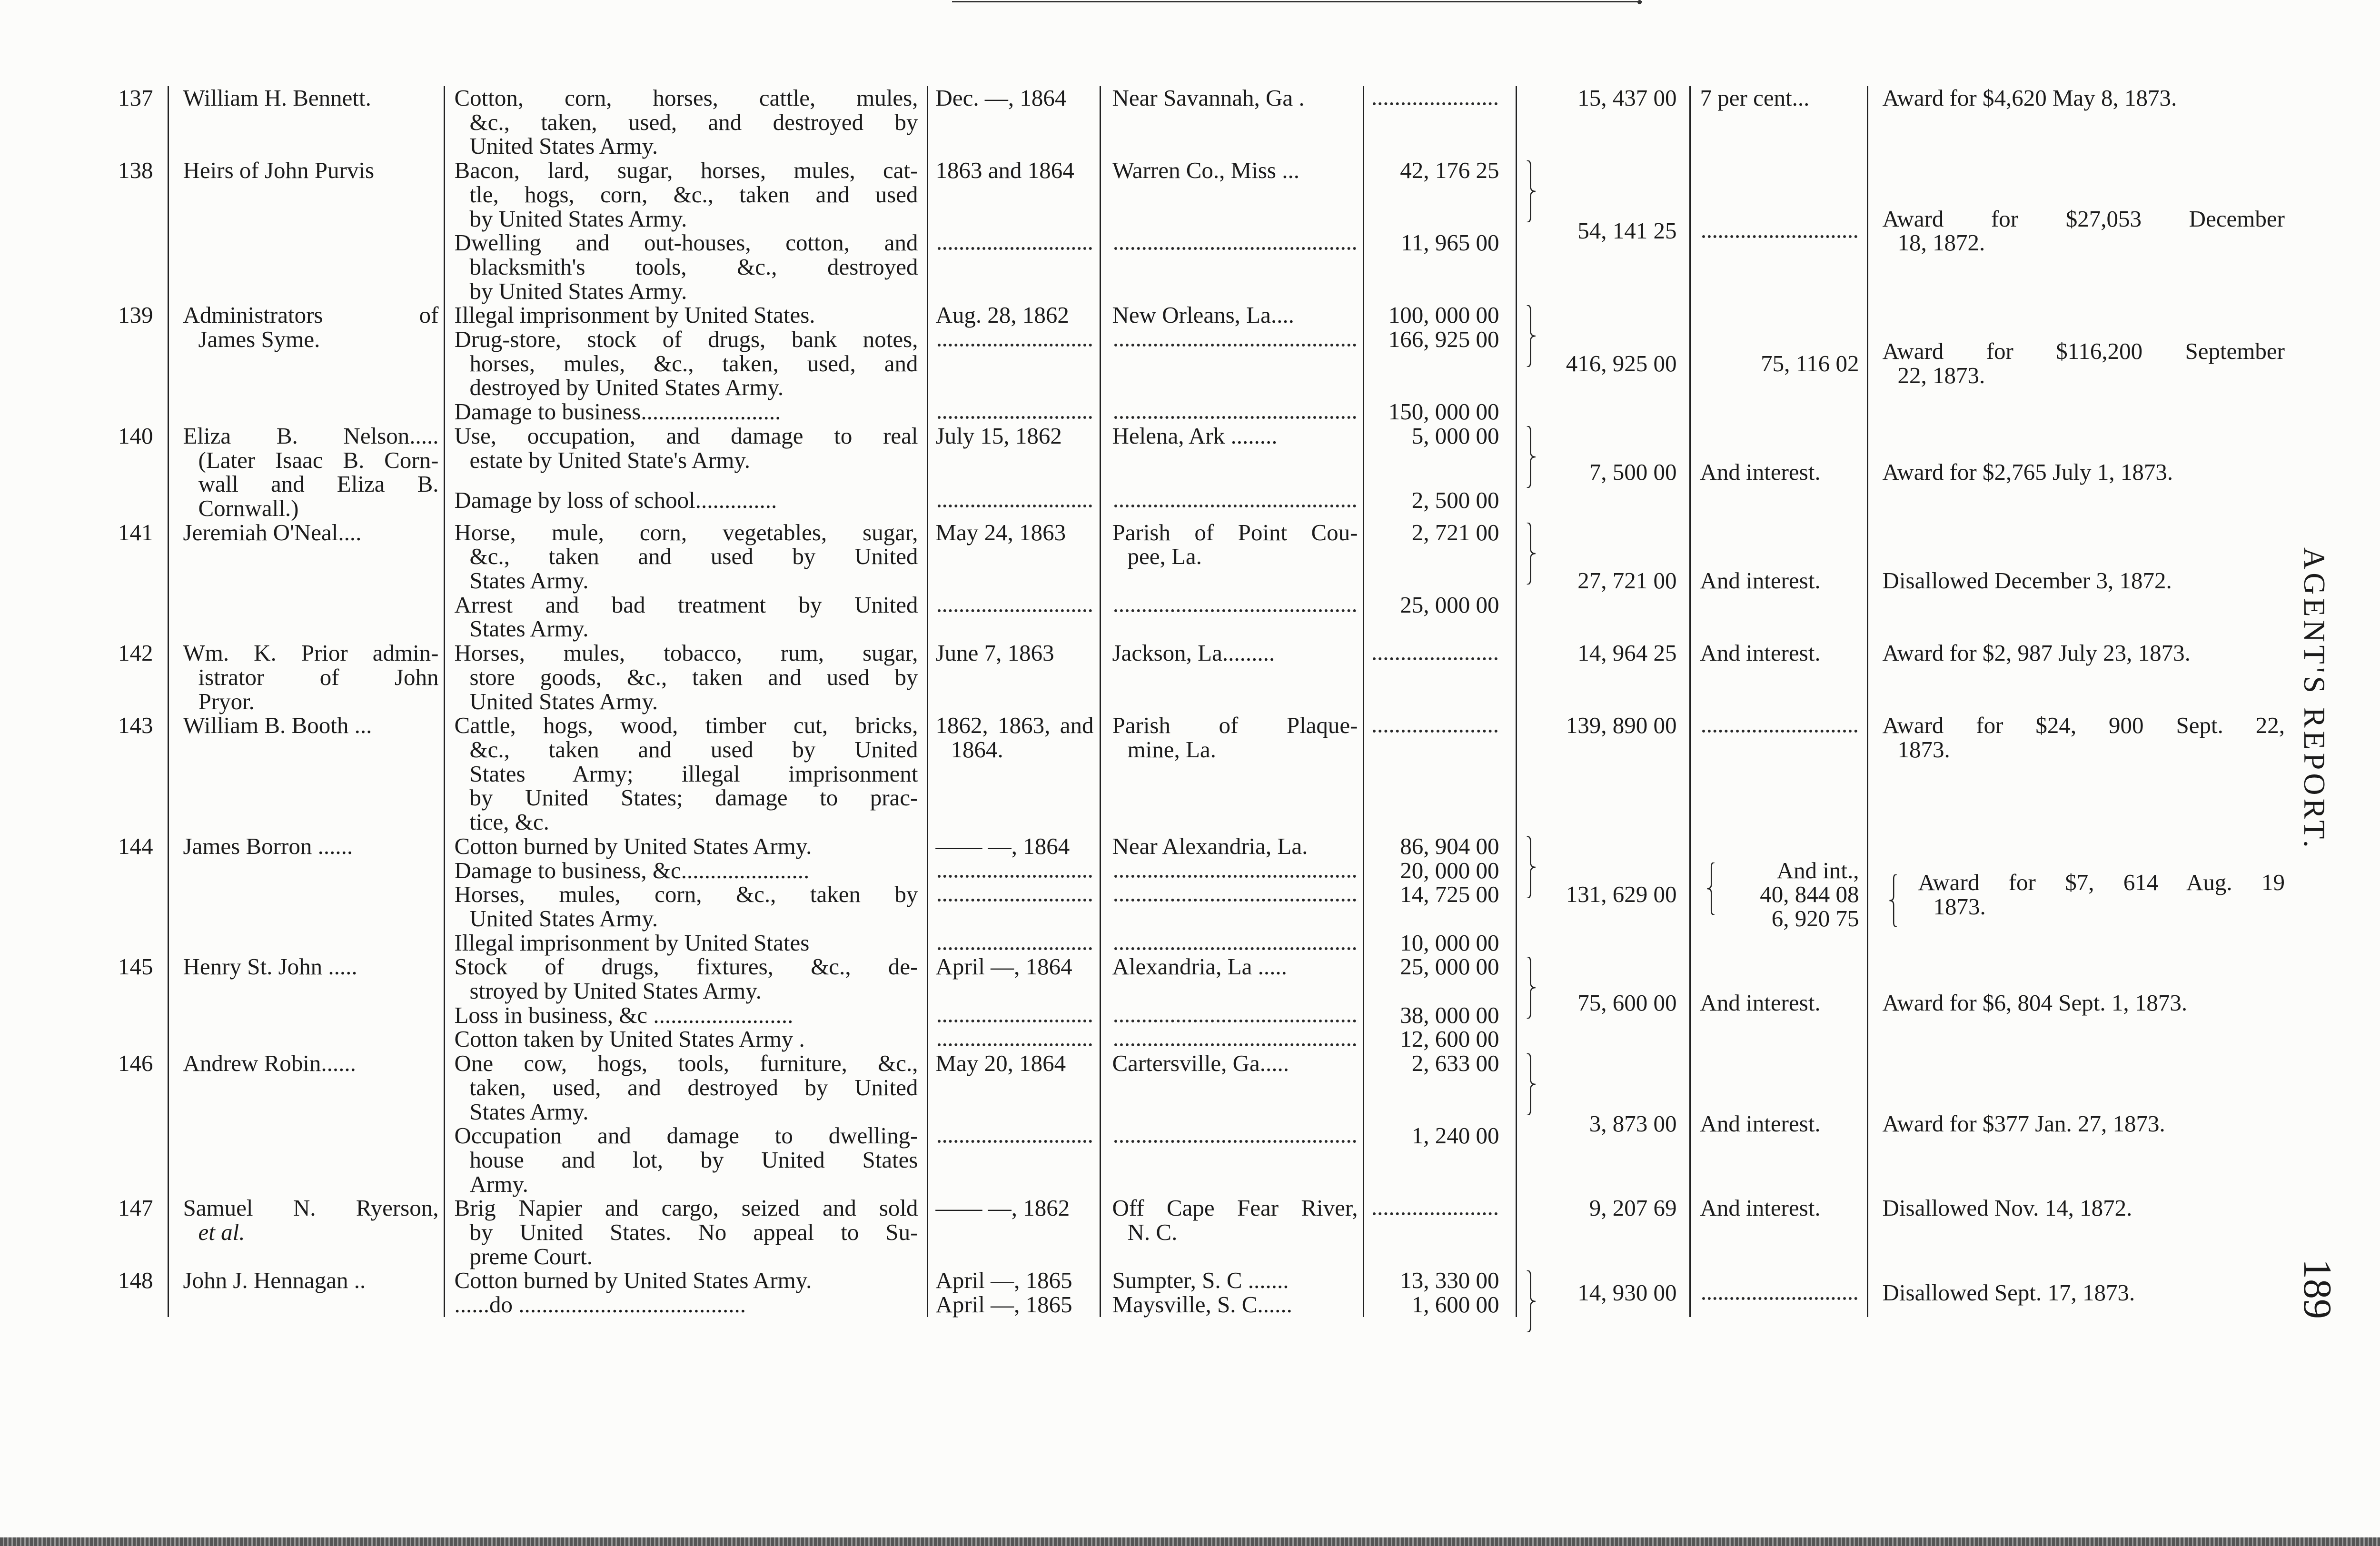  I want to click on date-line: Dec. —, 1864, so click(1001, 98).